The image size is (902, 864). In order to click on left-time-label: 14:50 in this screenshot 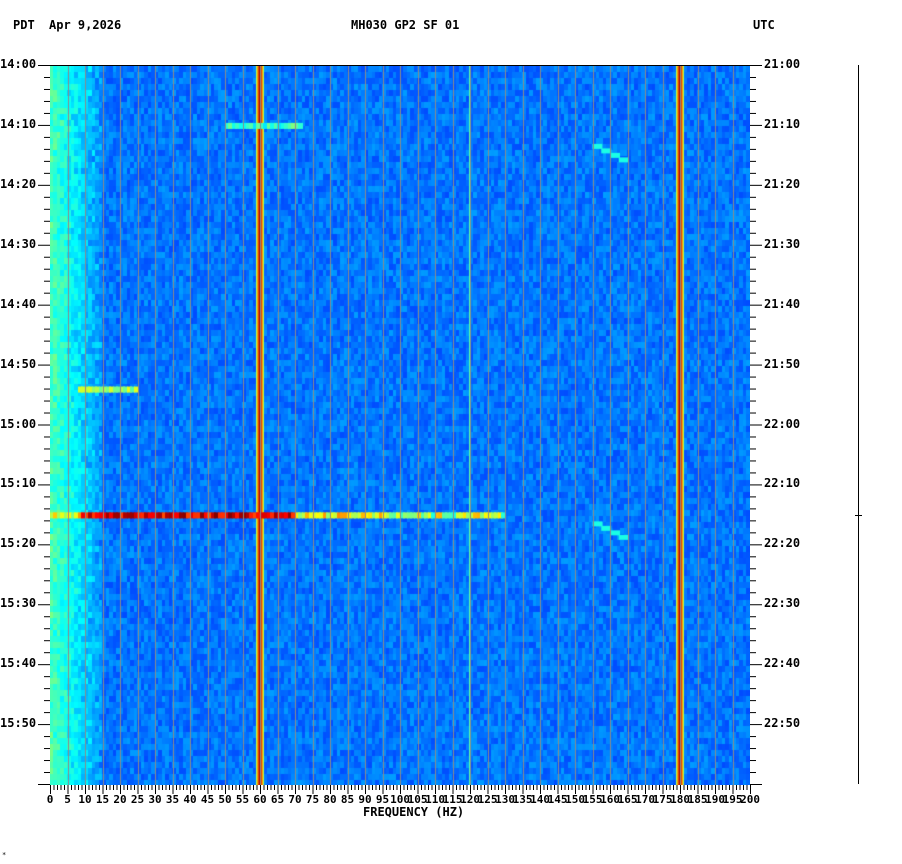, I will do `click(18, 363)`.